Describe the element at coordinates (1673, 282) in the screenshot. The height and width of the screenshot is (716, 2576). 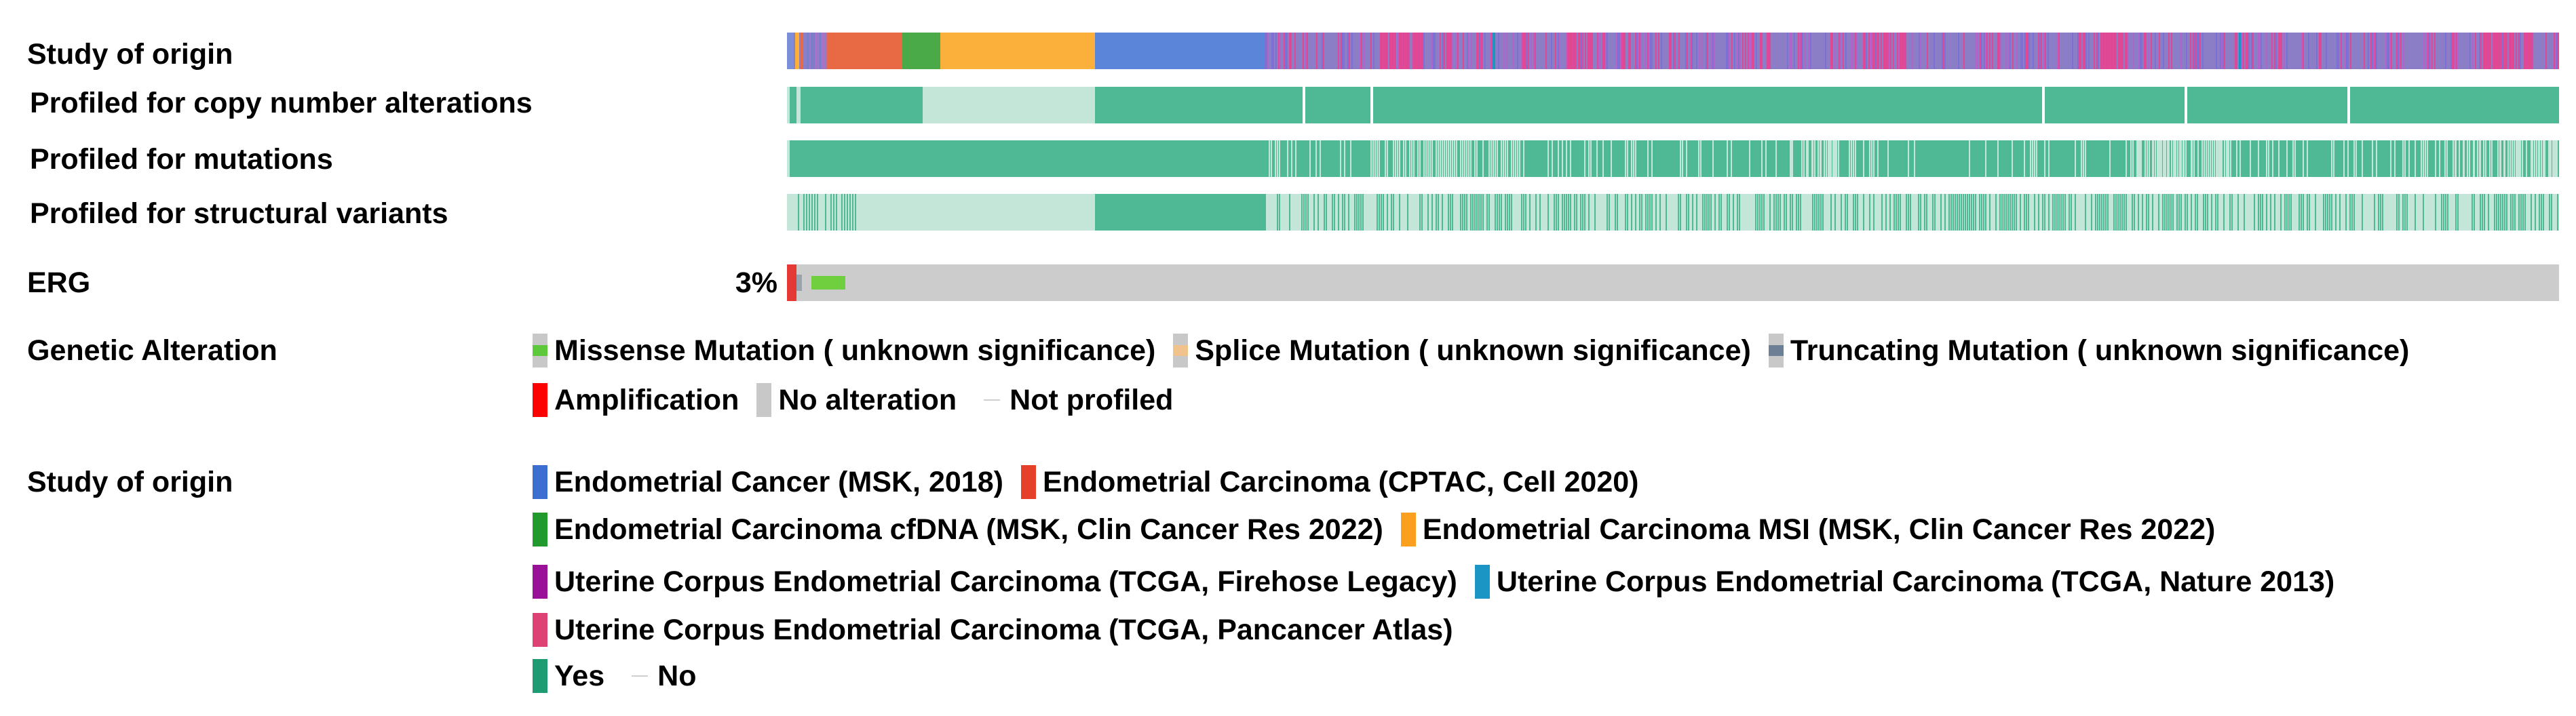
I see `erg-alteration-track` at that location.